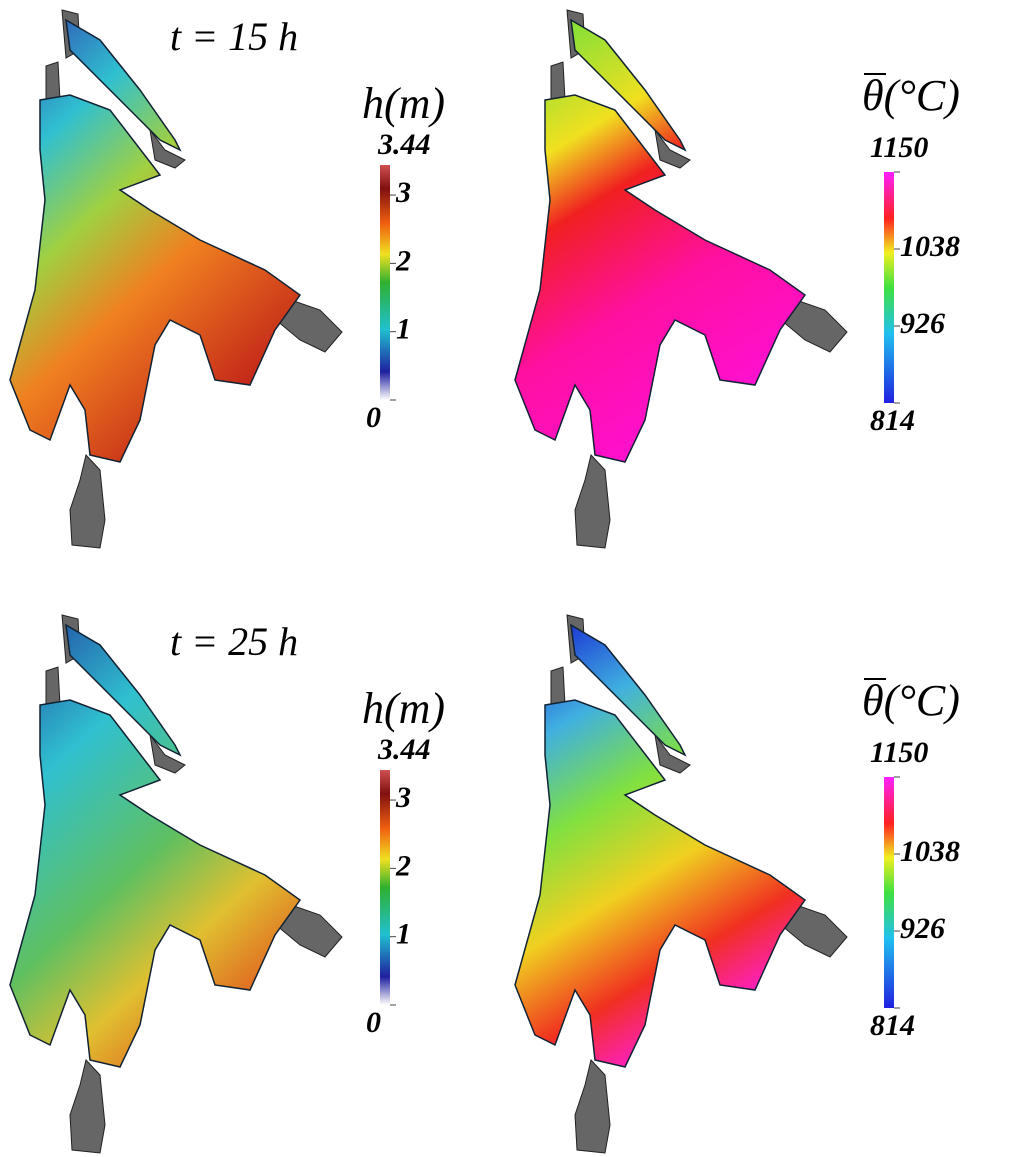 The height and width of the screenshot is (1157, 1030). Describe the element at coordinates (234, 36) in the screenshot. I see `time-label: t = 15 h` at that location.